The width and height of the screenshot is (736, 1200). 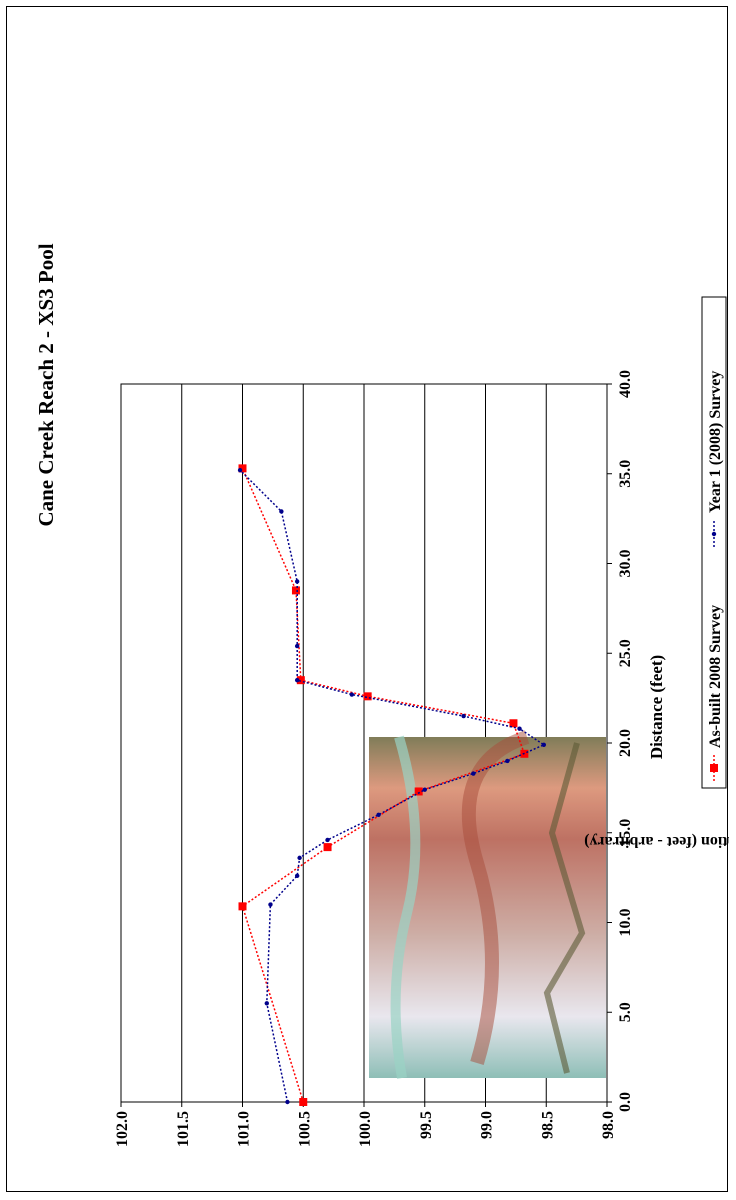 I want to click on legend-marker-as-built, so click(x=714, y=768).